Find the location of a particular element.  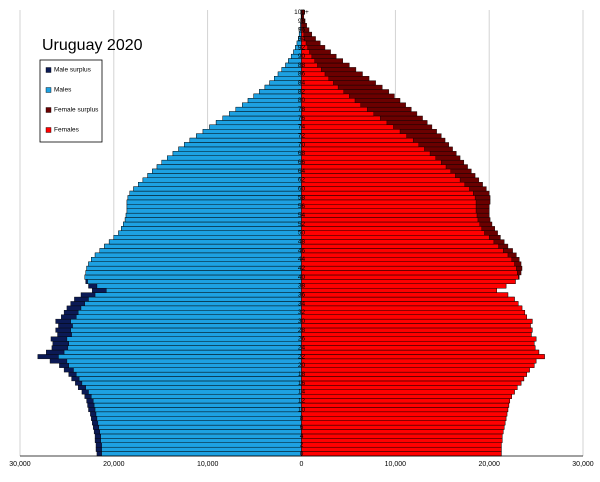

age-label: 6 is located at coordinates (302, 427).